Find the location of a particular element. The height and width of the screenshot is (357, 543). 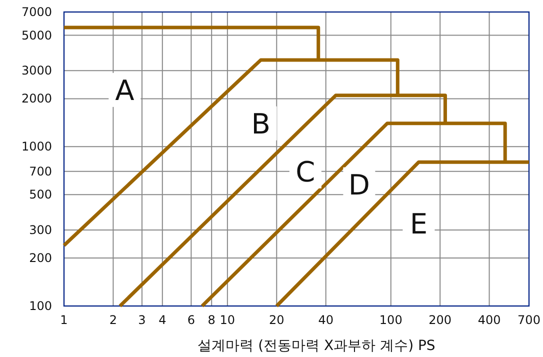

y-tick-label: 1000 is located at coordinates (36, 147).